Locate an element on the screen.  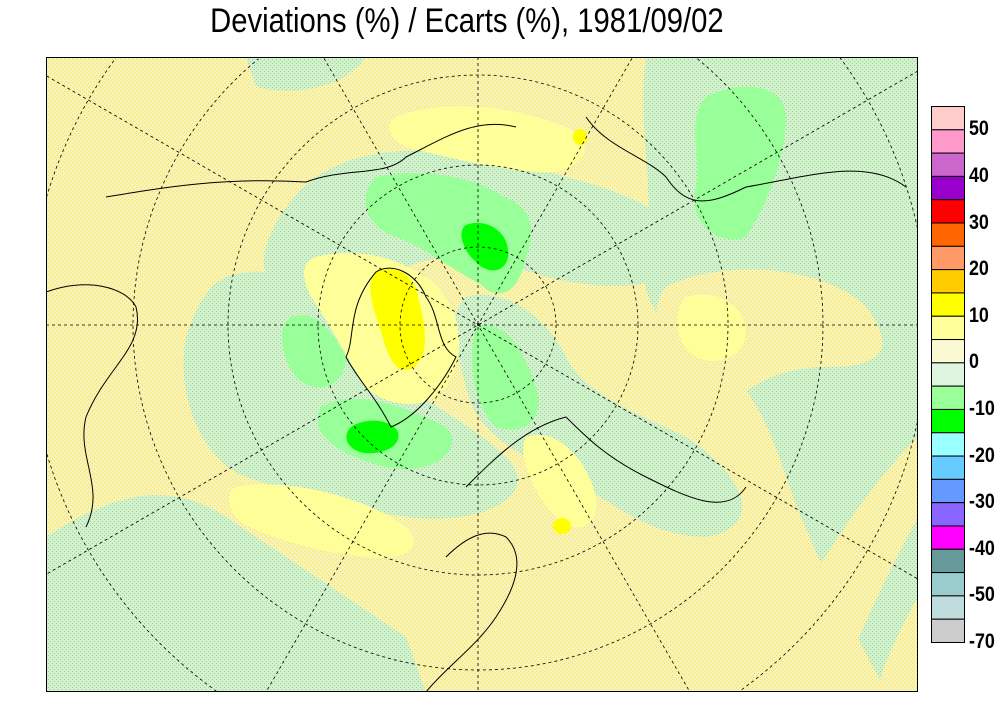
legend-label: 10 is located at coordinates (979, 315).